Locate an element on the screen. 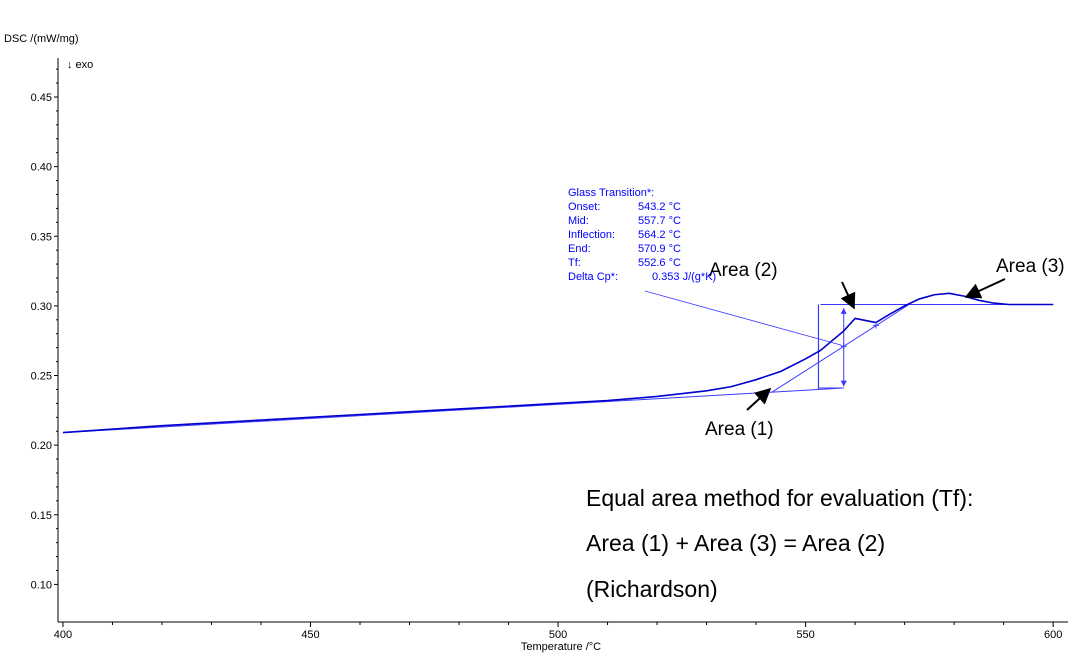  x-axis-title: Temperature /°C is located at coordinates (561, 647).